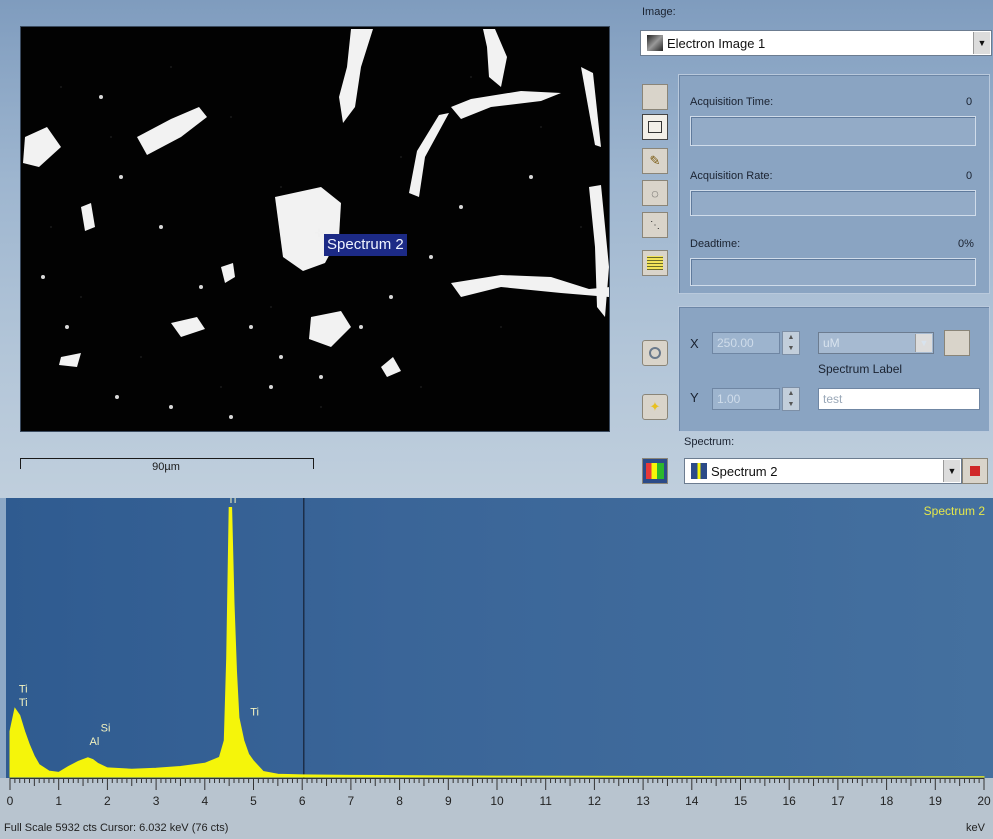 This screenshot has width=993, height=839. I want to click on image-label: Image:, so click(659, 12).